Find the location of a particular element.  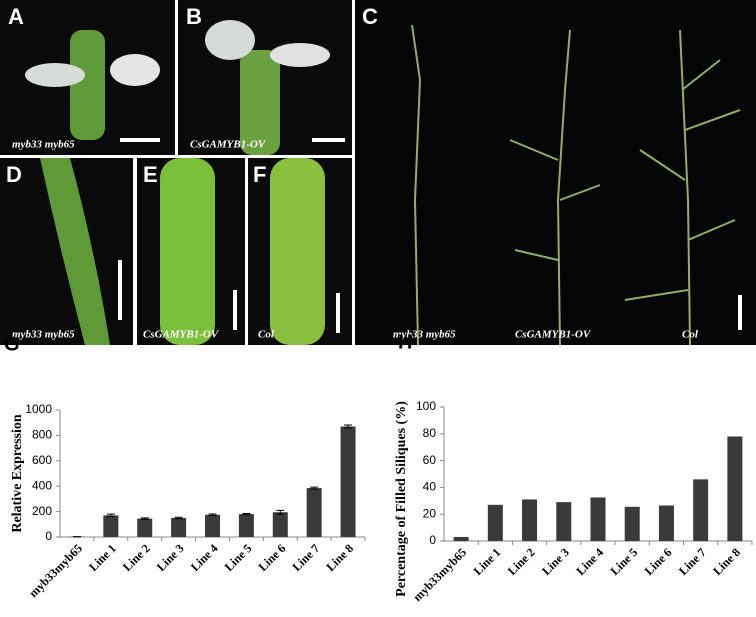

panel-letter: D is located at coordinates (14, 174).